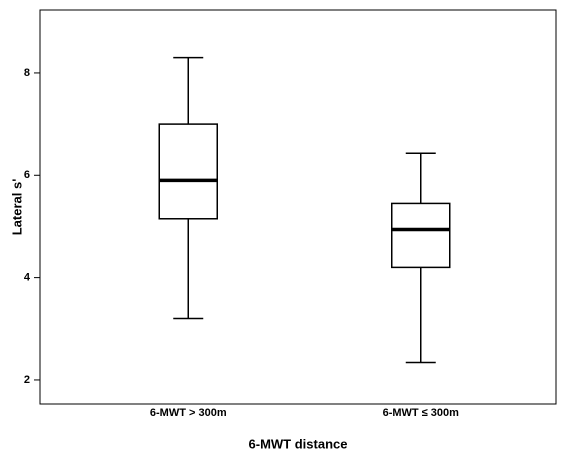  I want to click on y-tick-label: 4, so click(27, 278).